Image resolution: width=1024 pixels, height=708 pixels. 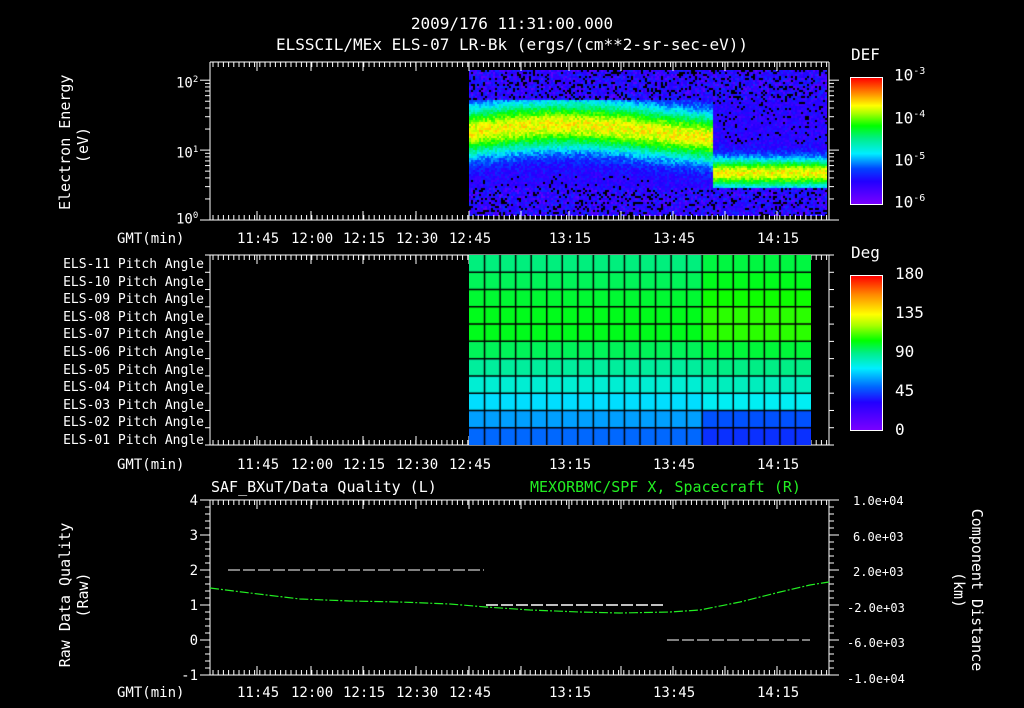 What do you see at coordinates (193, 606) in the screenshot?
I see `left-ytick: 1` at bounding box center [193, 606].